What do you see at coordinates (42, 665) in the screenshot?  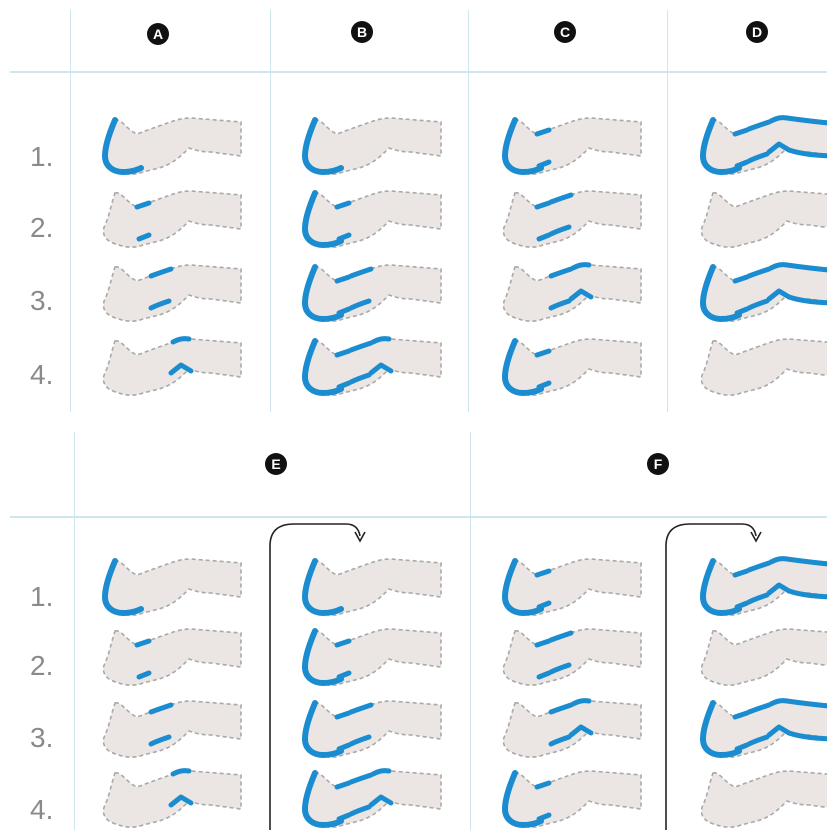 I see `row-label-2: 2.` at bounding box center [42, 665].